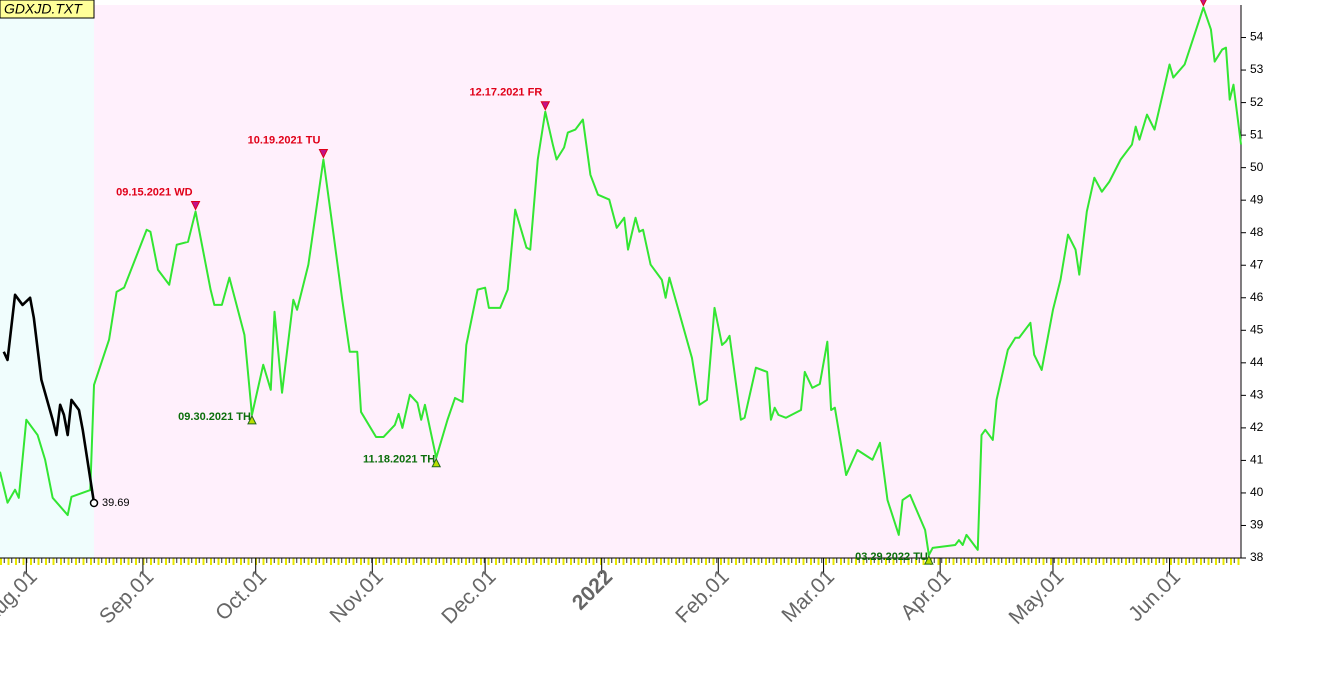 This screenshot has height=689, width=1319. Describe the element at coordinates (1257, 362) in the screenshot. I see `y-tick-label: 44` at that location.